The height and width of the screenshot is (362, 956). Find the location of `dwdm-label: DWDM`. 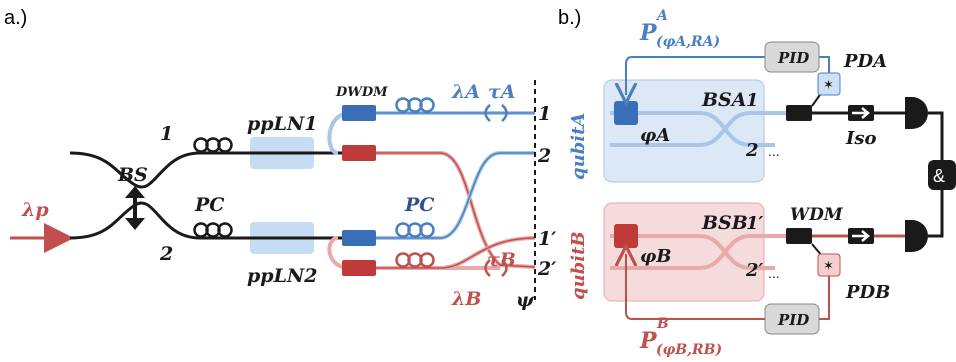

dwdm-label: DWDM is located at coordinates (361, 92).